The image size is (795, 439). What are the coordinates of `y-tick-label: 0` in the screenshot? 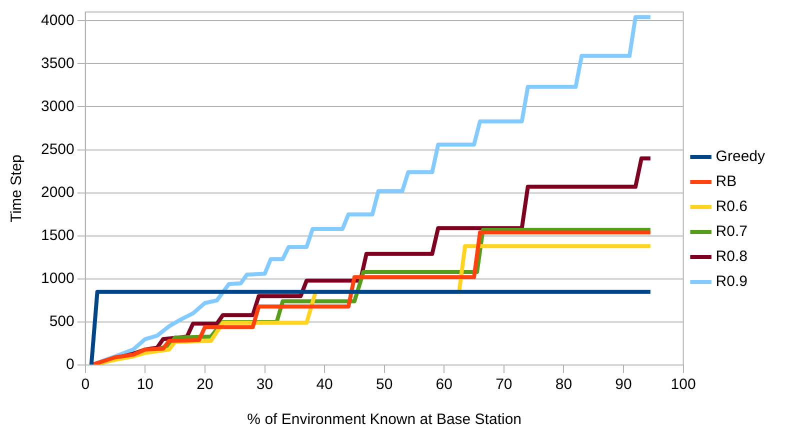 It's located at (70, 365).